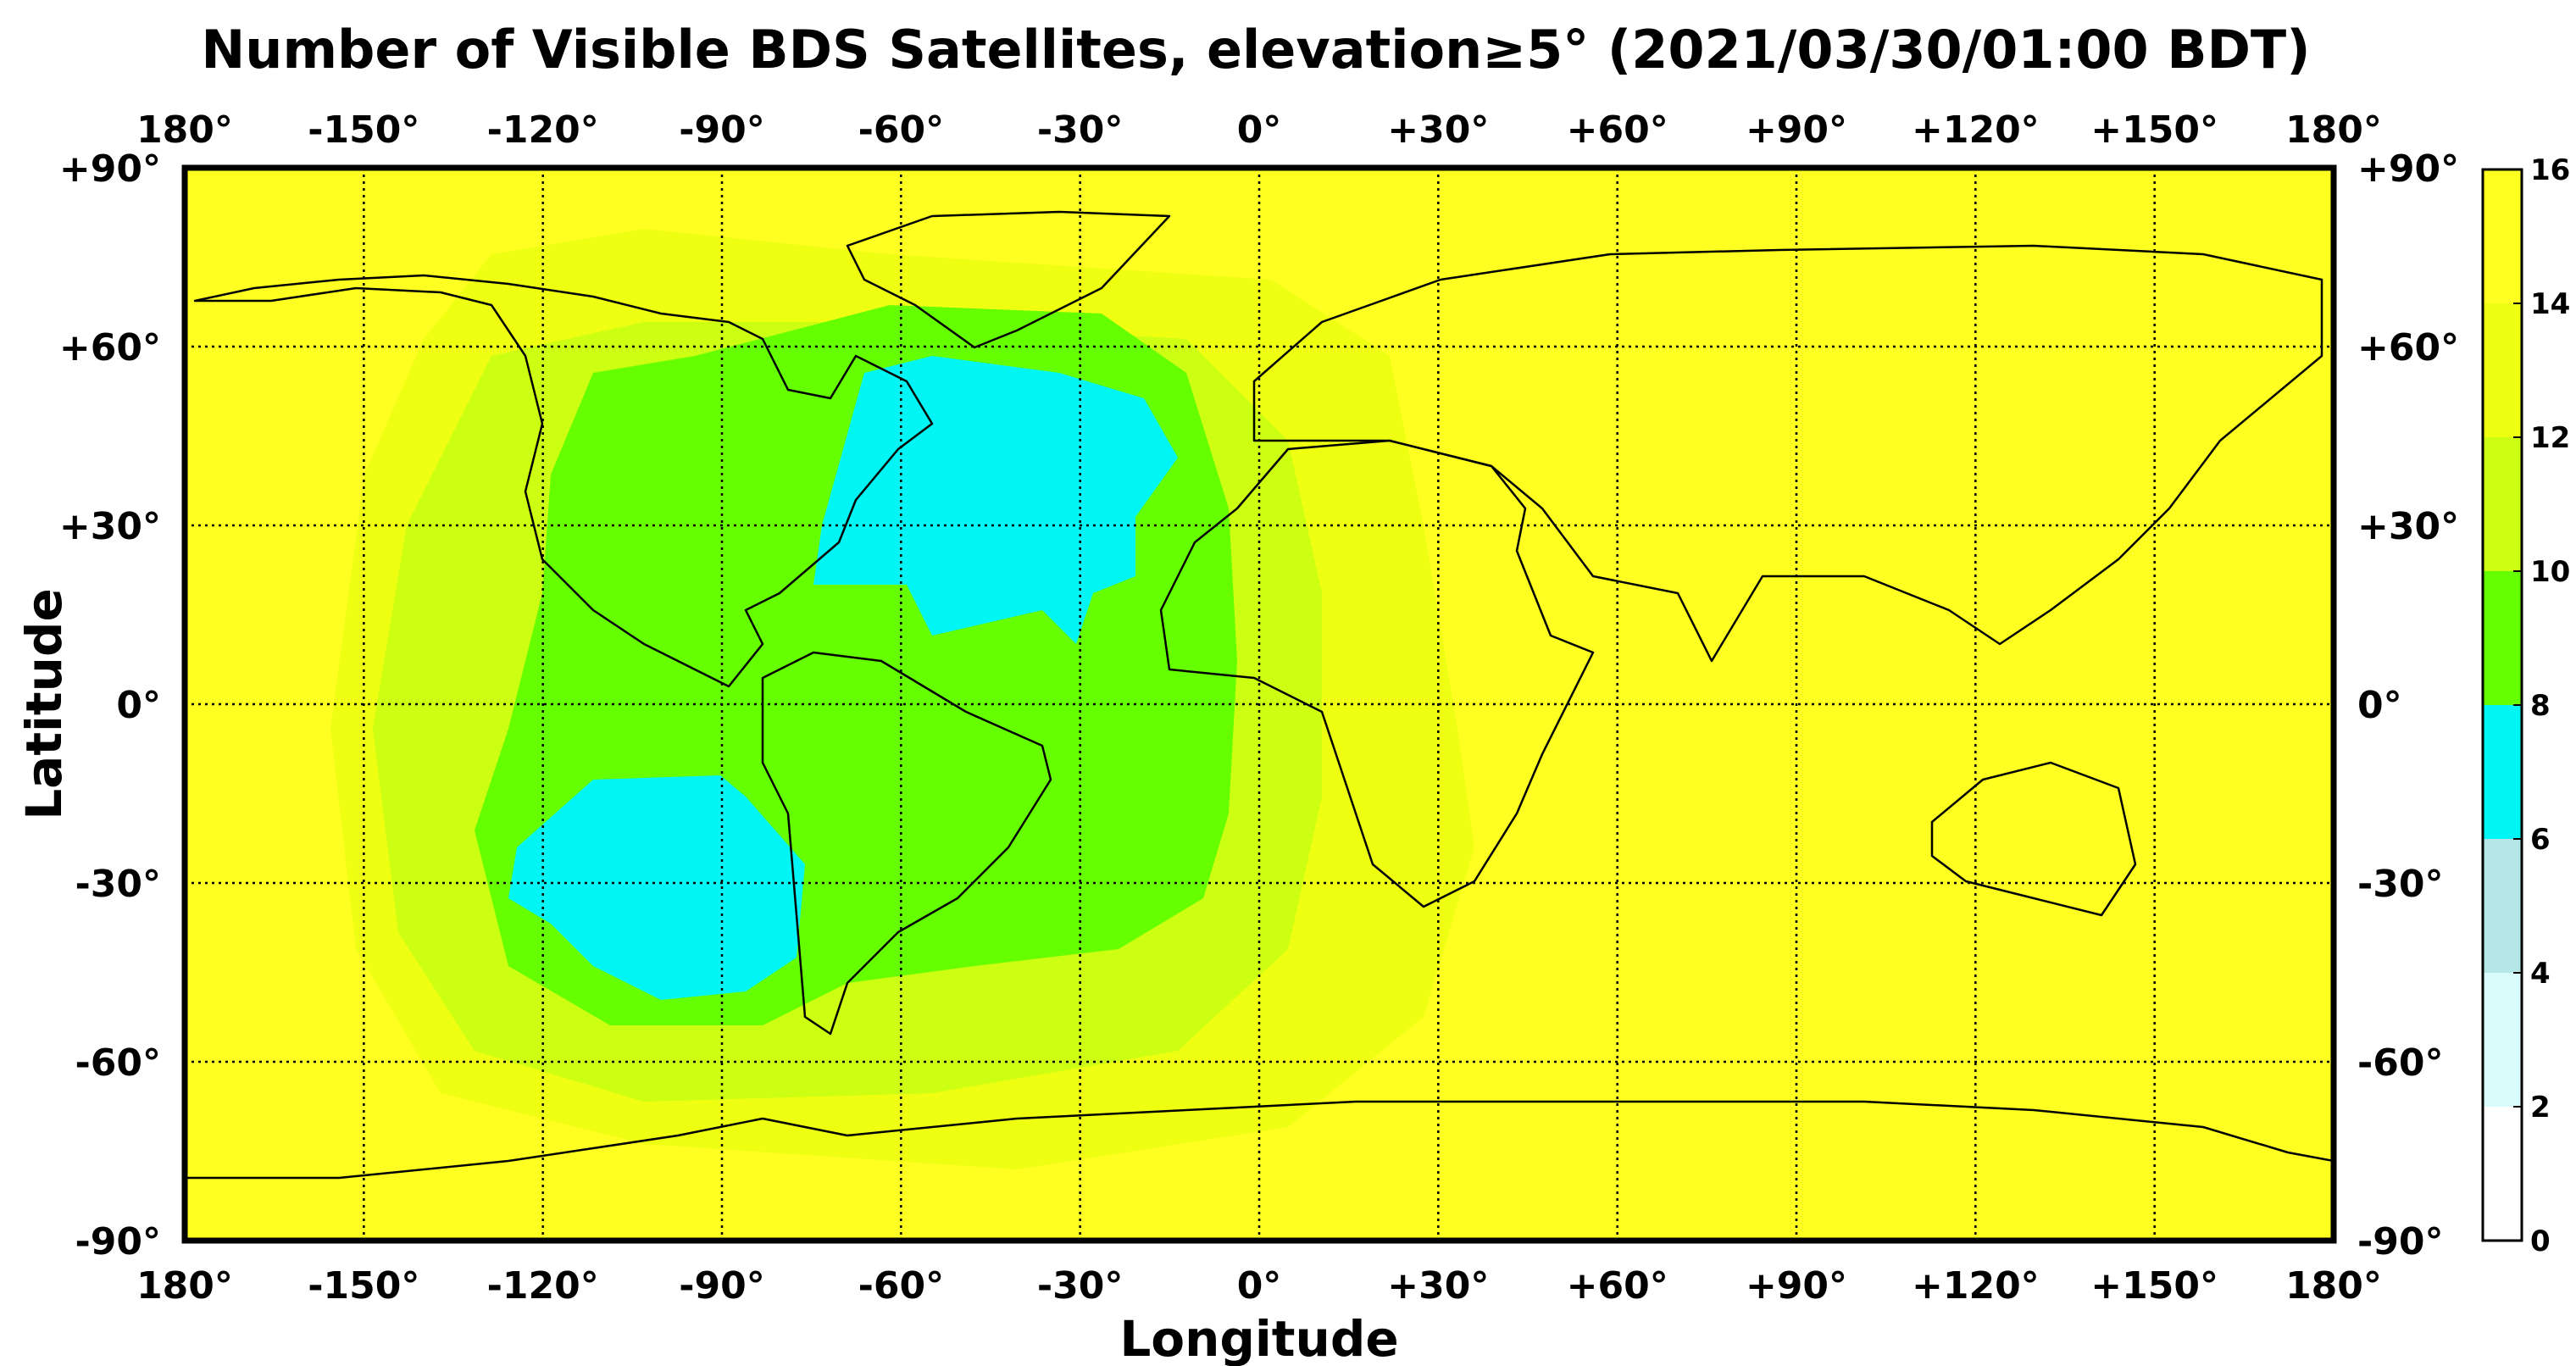 This screenshot has height=1366, width=2576. Describe the element at coordinates (2033, 839) in the screenshot. I see `australia-coast` at that location.